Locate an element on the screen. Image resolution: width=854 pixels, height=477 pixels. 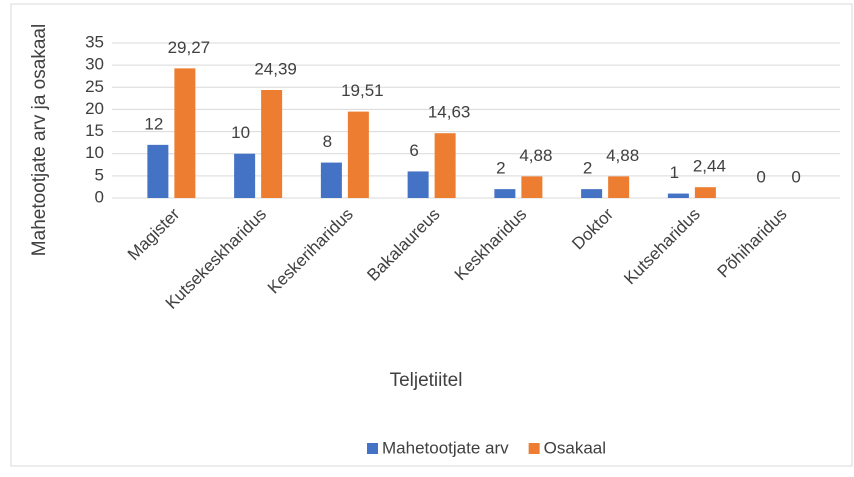
y-tick-label: 25 is located at coordinates (94, 86).